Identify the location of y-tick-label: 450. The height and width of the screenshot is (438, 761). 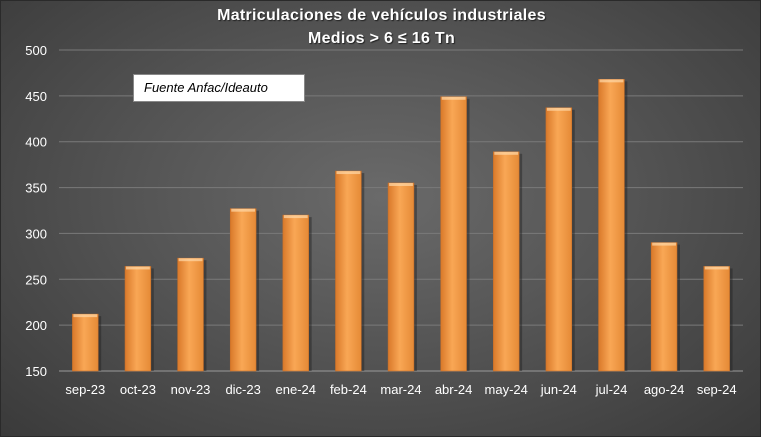
(36, 96).